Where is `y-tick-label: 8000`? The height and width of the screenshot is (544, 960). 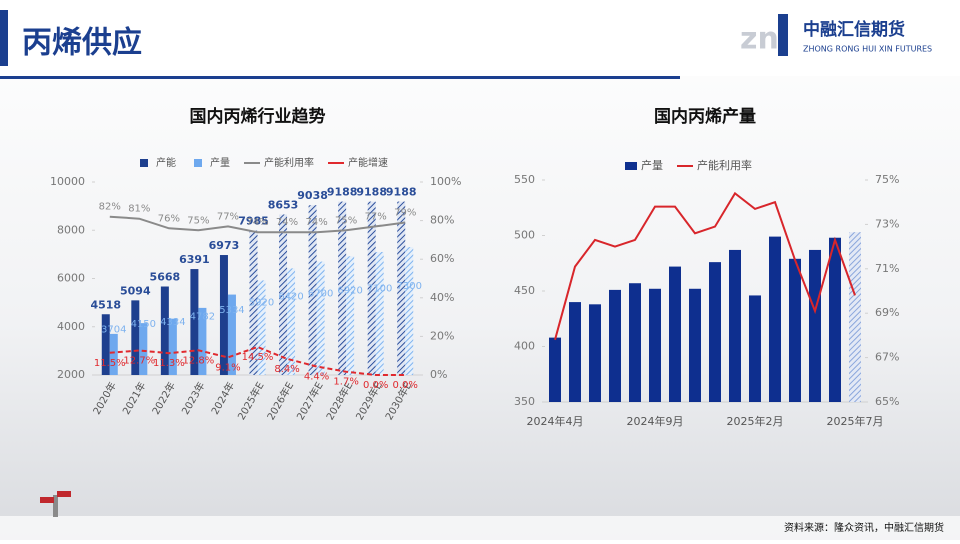 y-tick-label: 8000 is located at coordinates (71, 229).